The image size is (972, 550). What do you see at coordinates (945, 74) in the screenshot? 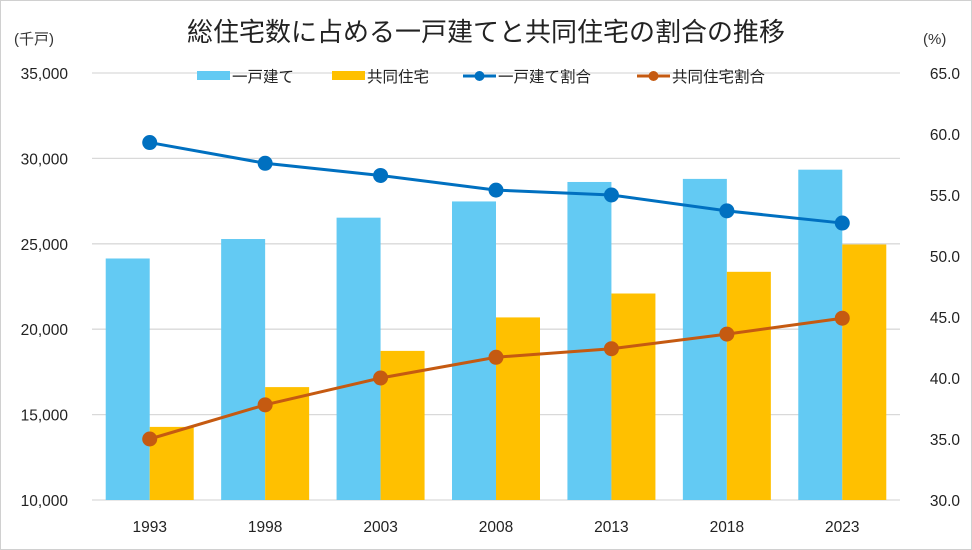
I see `right-tick-label: 65.0` at bounding box center [945, 74].